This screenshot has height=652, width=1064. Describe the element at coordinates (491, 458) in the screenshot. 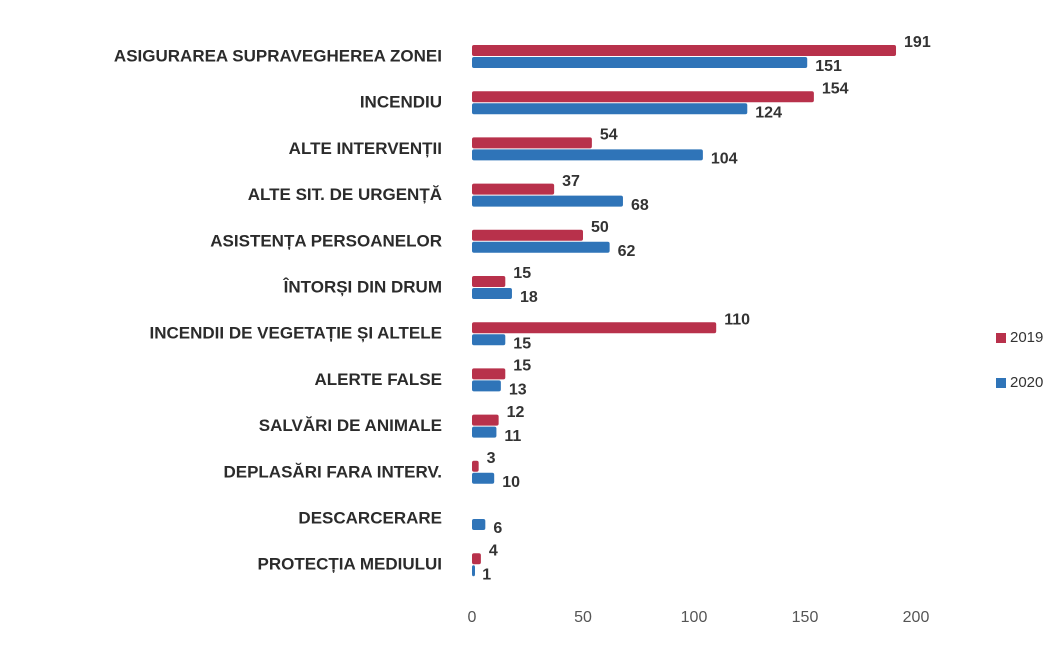

I see `data-label: 3` at that location.